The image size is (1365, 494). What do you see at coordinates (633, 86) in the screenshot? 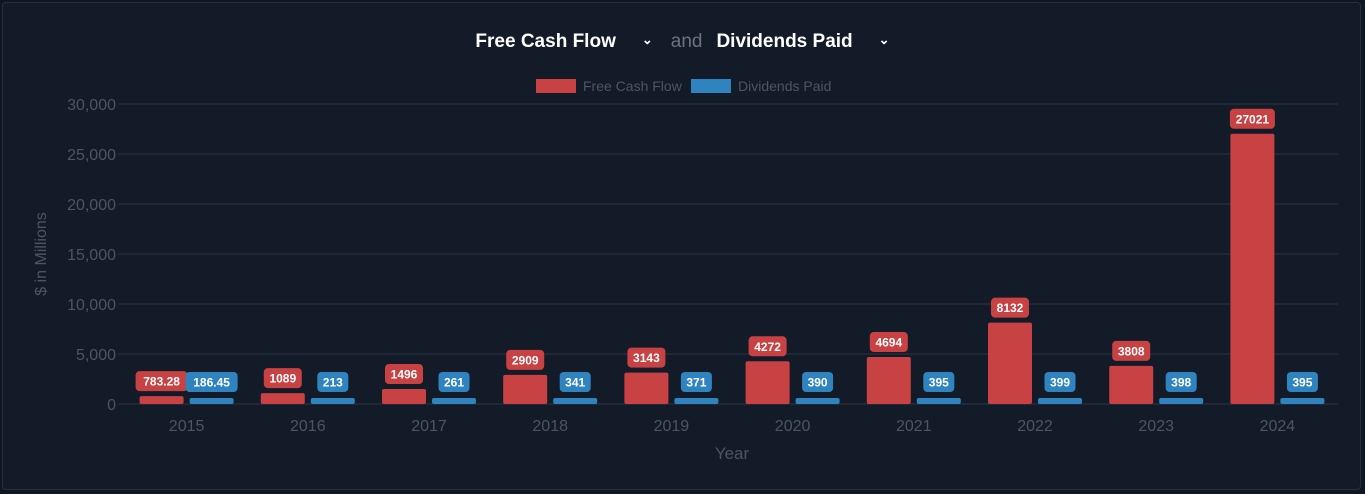
I see `legend-fcf-label: Free Cash Flow` at bounding box center [633, 86].